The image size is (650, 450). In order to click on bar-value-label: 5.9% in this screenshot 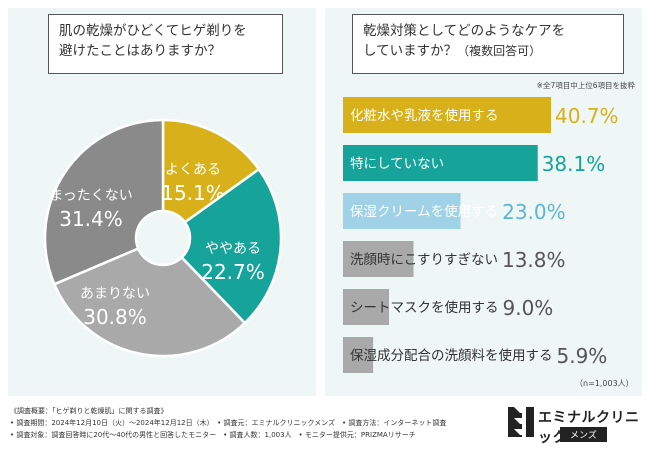, I will do `click(582, 356)`.